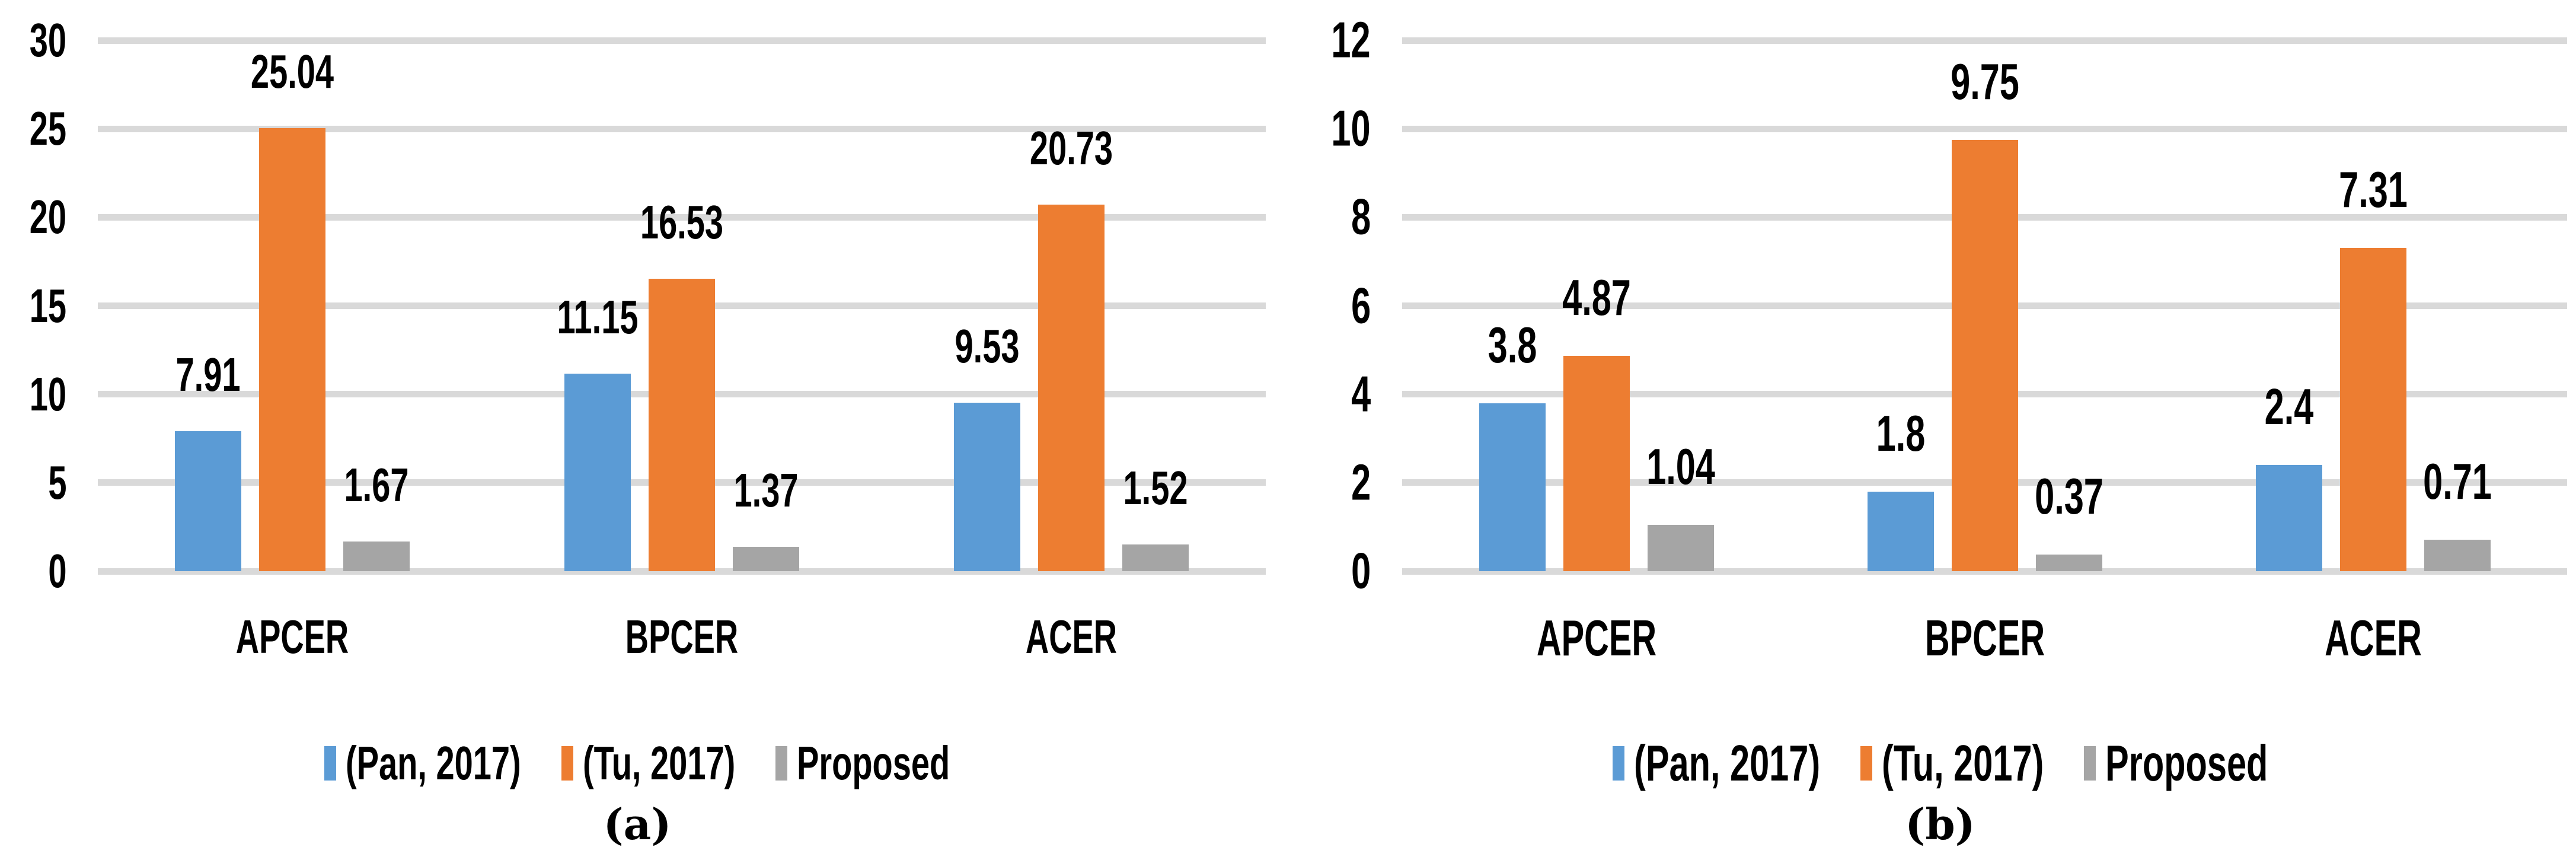 This screenshot has height=860, width=2576. What do you see at coordinates (637, 824) in the screenshot?
I see `caption-a: (a)` at bounding box center [637, 824].